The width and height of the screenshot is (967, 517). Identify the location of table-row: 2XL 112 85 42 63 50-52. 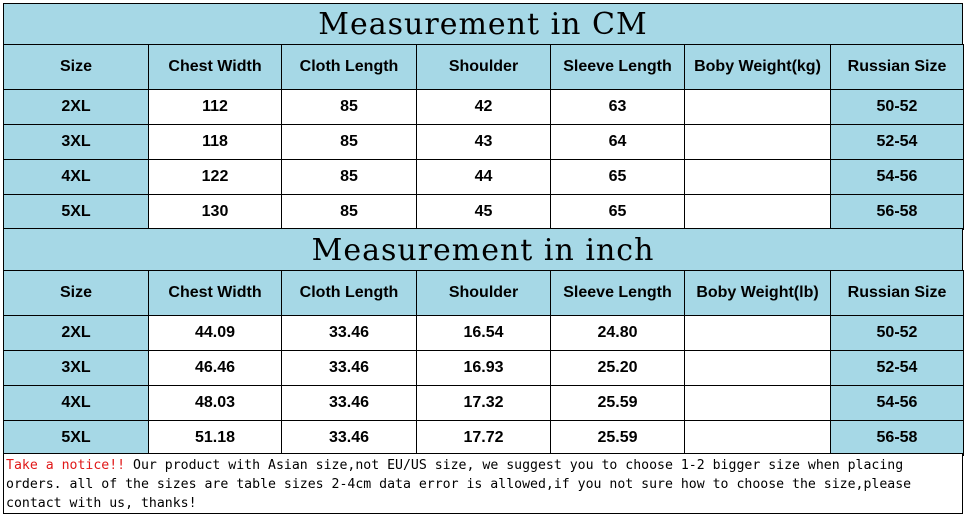
(483, 107).